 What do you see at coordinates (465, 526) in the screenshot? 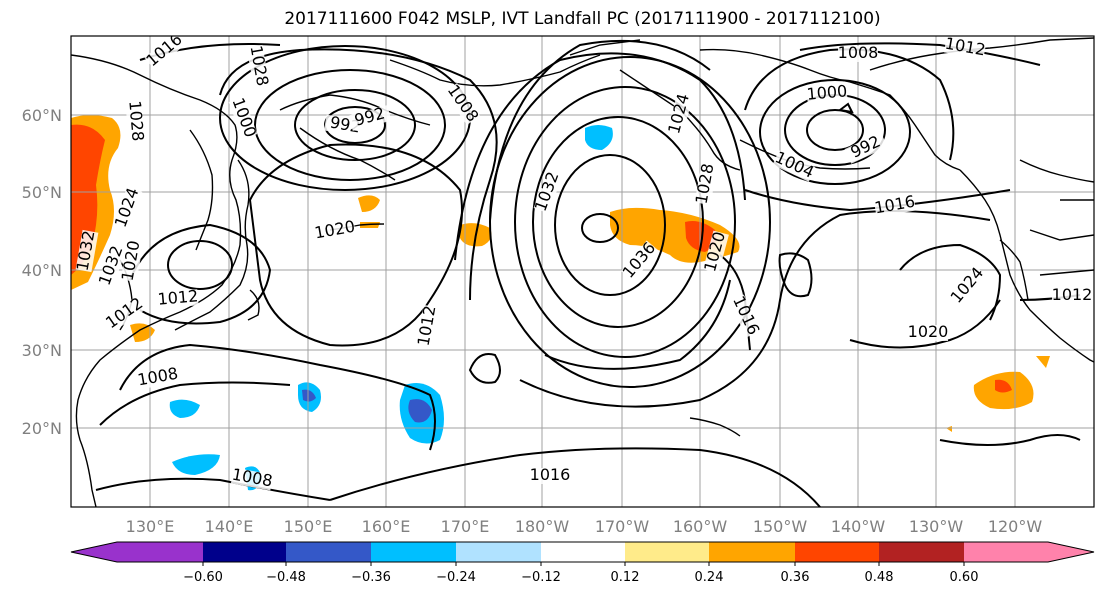
I see `lon-tick-label: 170°E` at bounding box center [465, 526].